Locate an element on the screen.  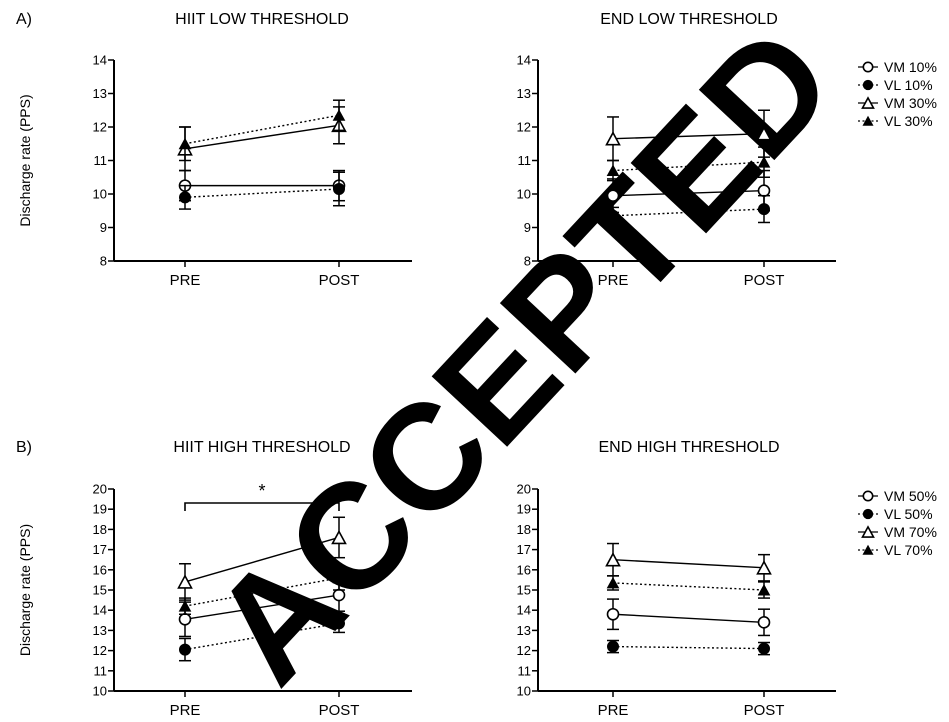
series-vm-50- is located at coordinates (688, 617).